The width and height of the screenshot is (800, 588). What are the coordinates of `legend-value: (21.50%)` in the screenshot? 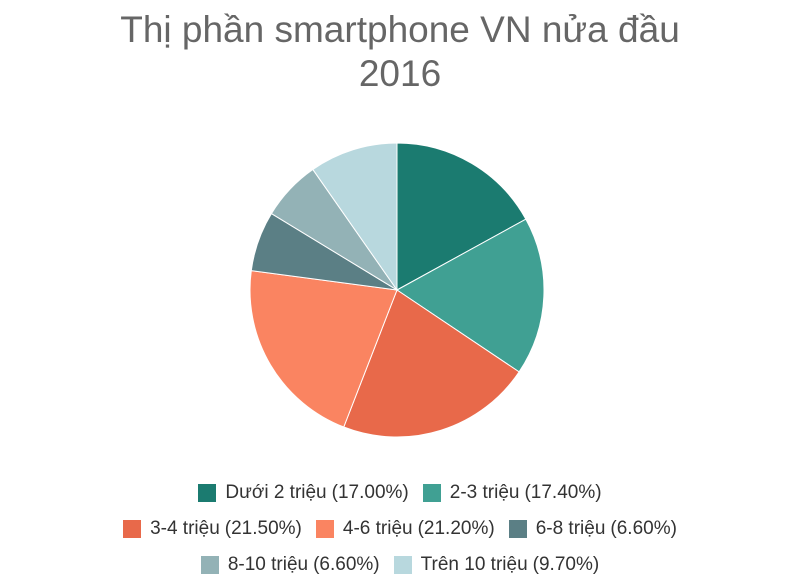 It's located at (263, 528).